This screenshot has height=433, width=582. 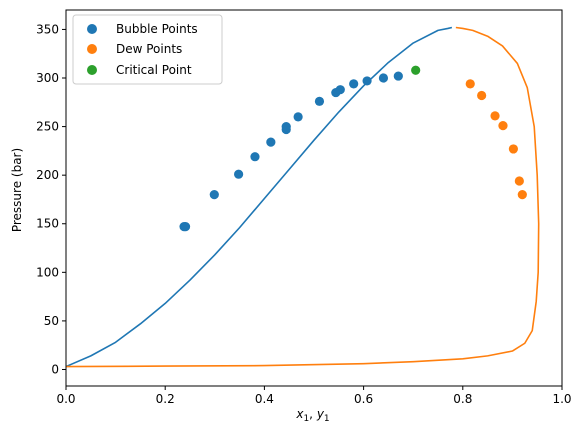 I want to click on x-axis-ticks: 0.0 0.2 0.4 0.6 0.8 1.0, so click(x=314, y=396).